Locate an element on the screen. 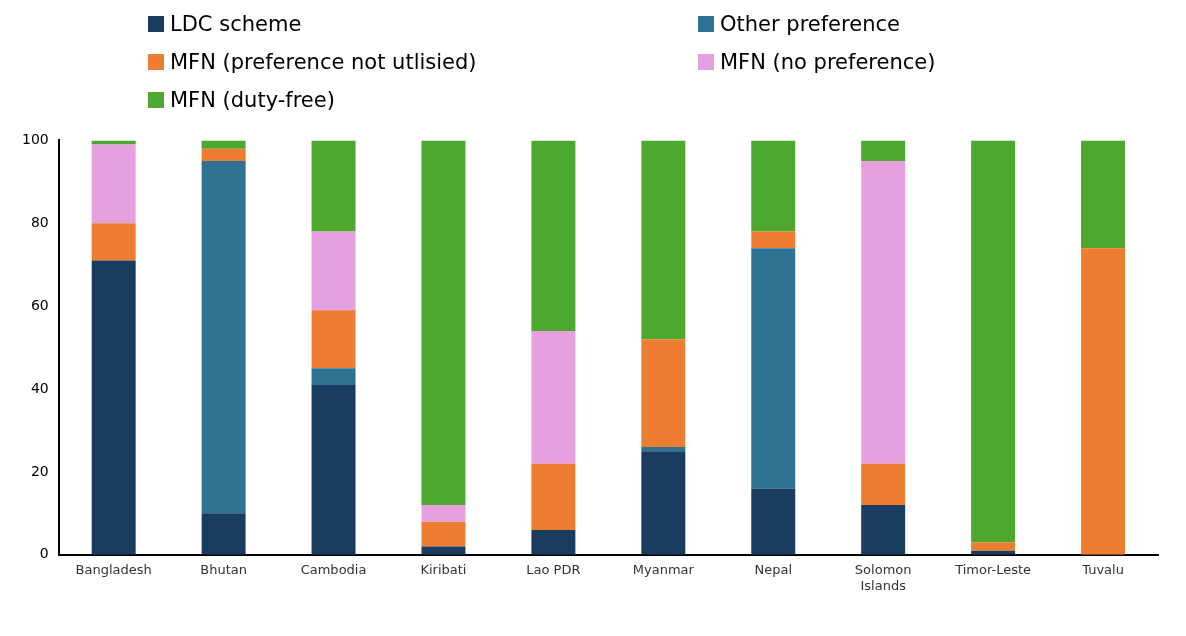 The width and height of the screenshot is (1186, 636). legend-label: MFN (duty-free) is located at coordinates (252, 100).